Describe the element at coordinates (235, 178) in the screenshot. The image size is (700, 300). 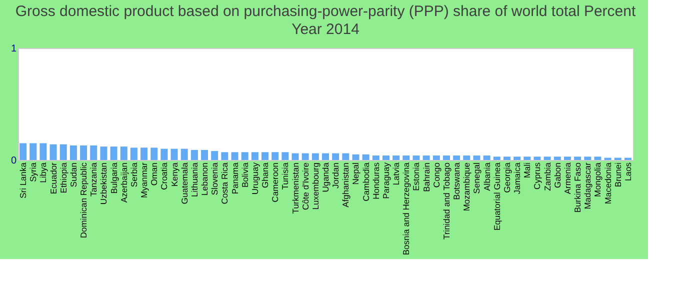
I see `x-tick-label: Panama` at that location.